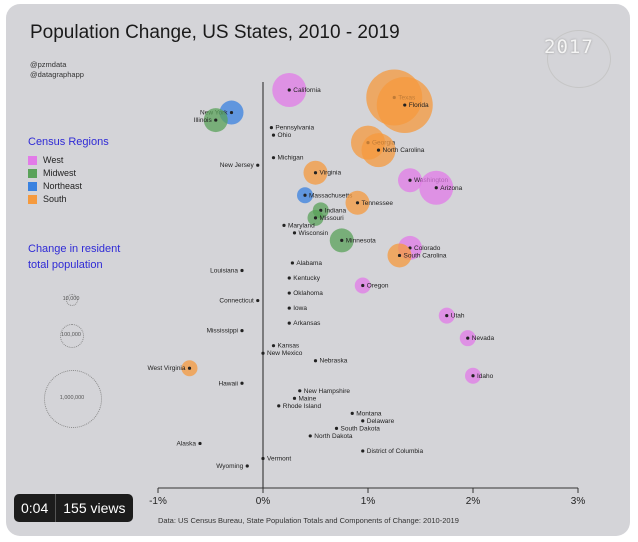 This screenshot has width=638, height=542. What do you see at coordinates (321, 210) in the screenshot?
I see `point-indiana` at bounding box center [321, 210].